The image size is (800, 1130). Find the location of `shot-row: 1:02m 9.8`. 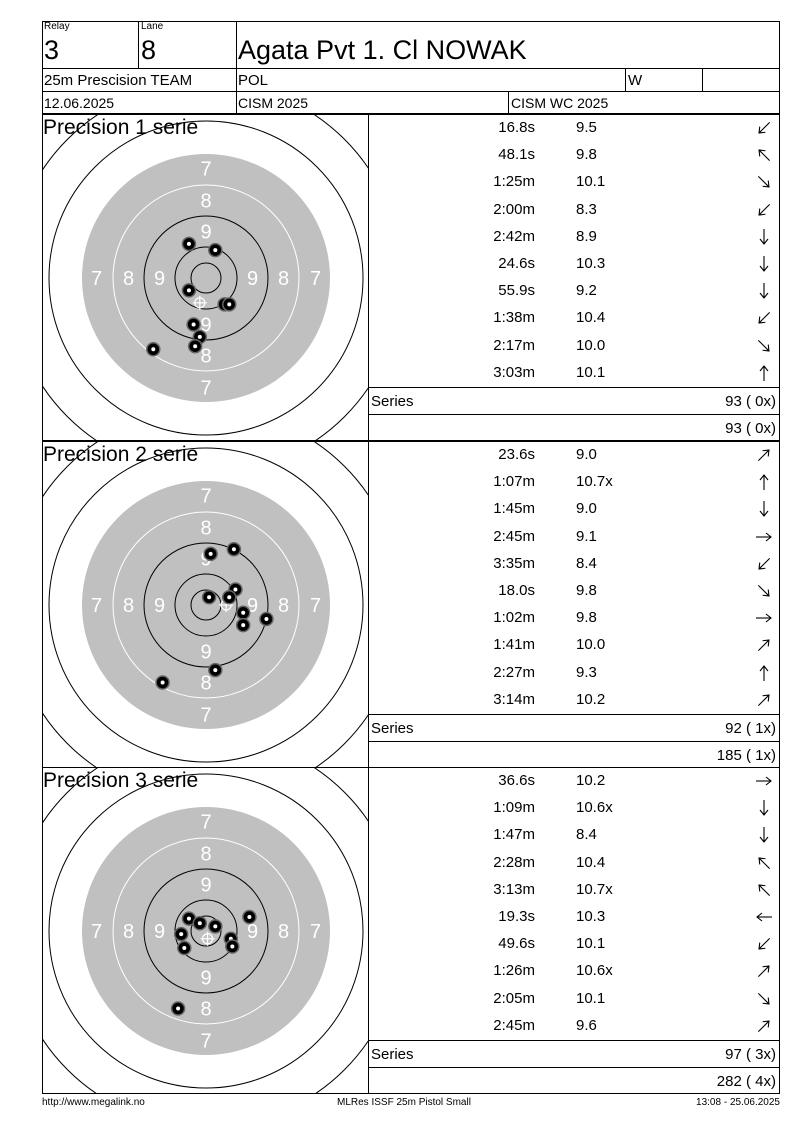

shot-row: 1:02m 9.8 is located at coordinates (574, 618).